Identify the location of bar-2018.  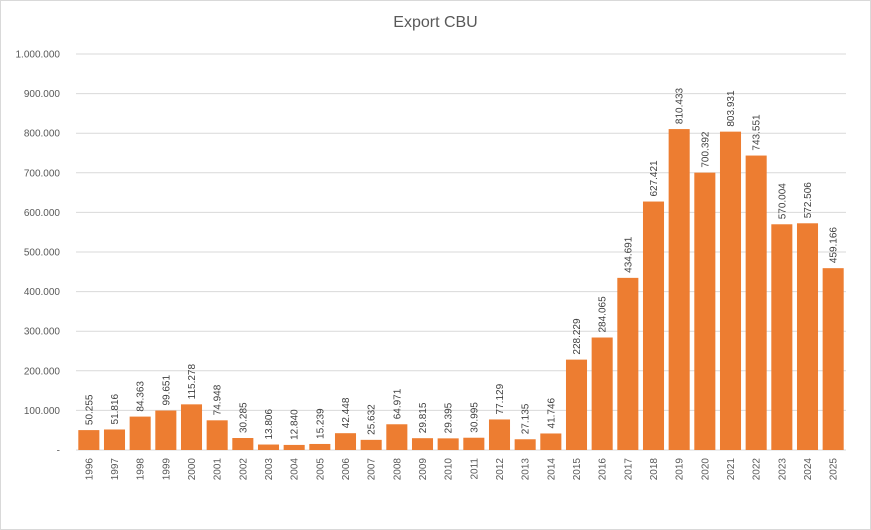
(653, 325).